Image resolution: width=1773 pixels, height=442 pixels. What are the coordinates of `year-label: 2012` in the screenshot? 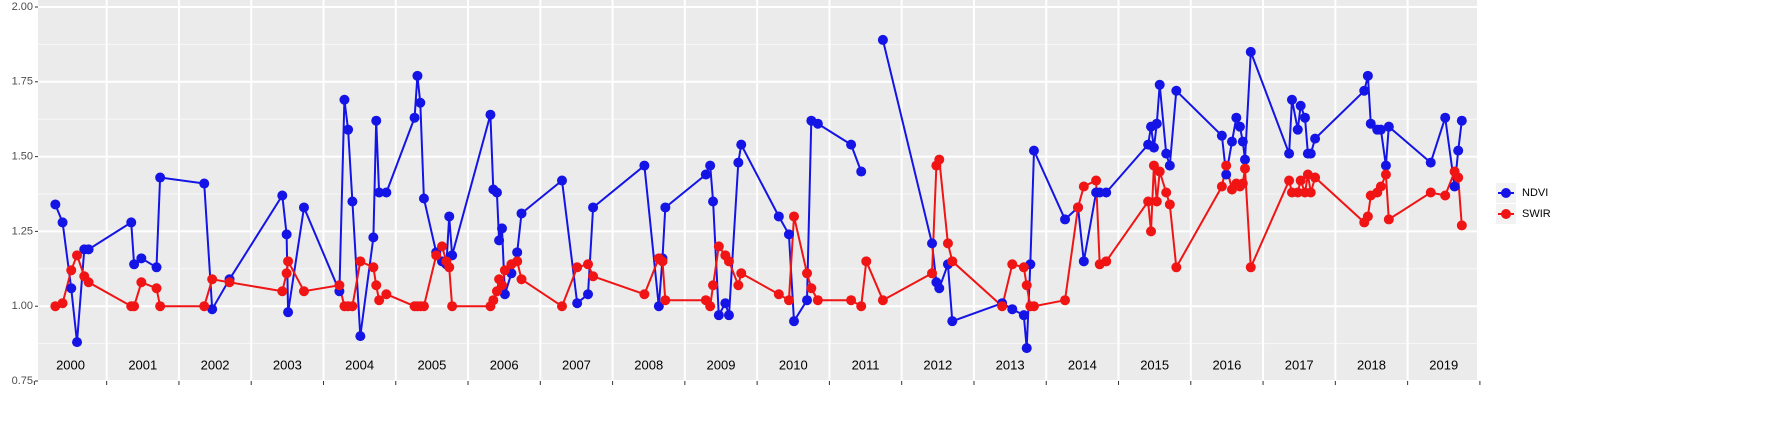 It's located at (937, 364).